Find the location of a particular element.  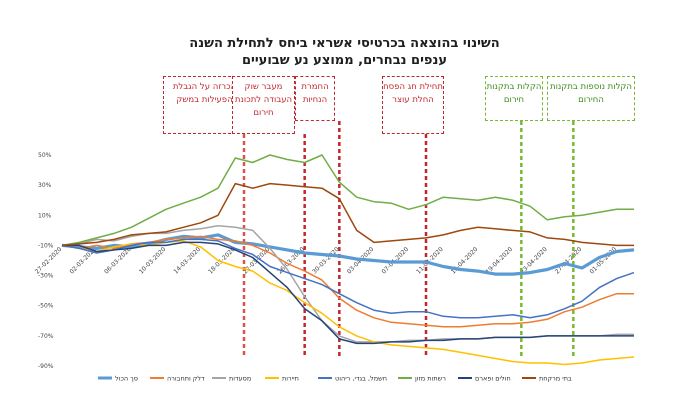

legend-label: דלק ותחבורה is located at coordinates (186, 379).